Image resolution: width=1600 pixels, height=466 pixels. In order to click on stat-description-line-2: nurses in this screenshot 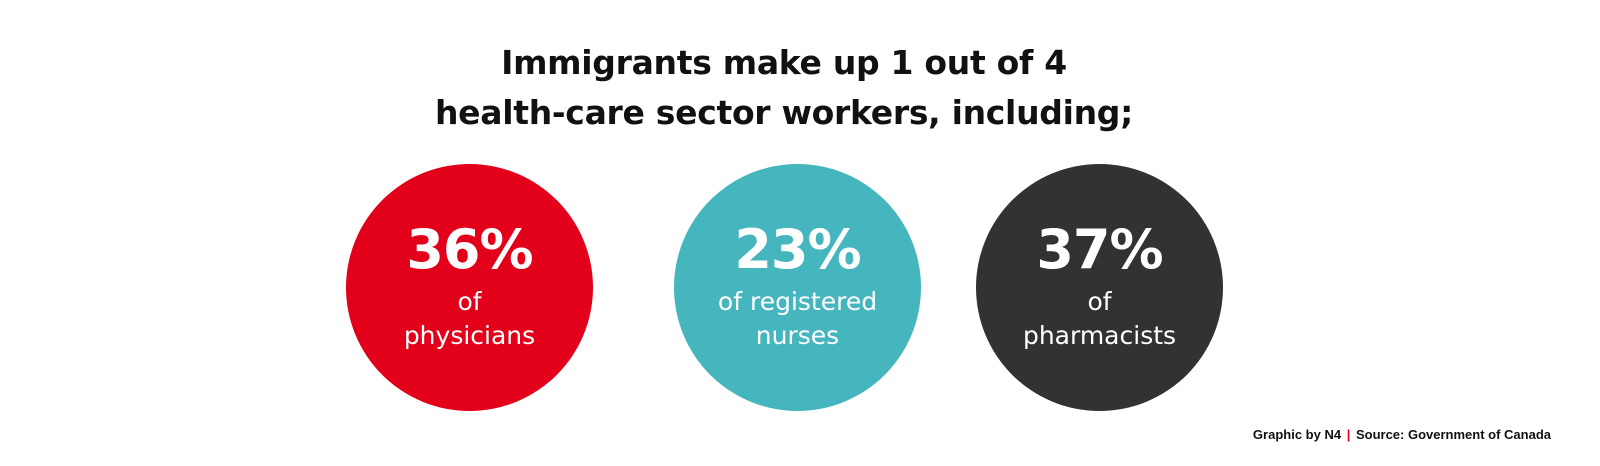, I will do `click(797, 335)`.